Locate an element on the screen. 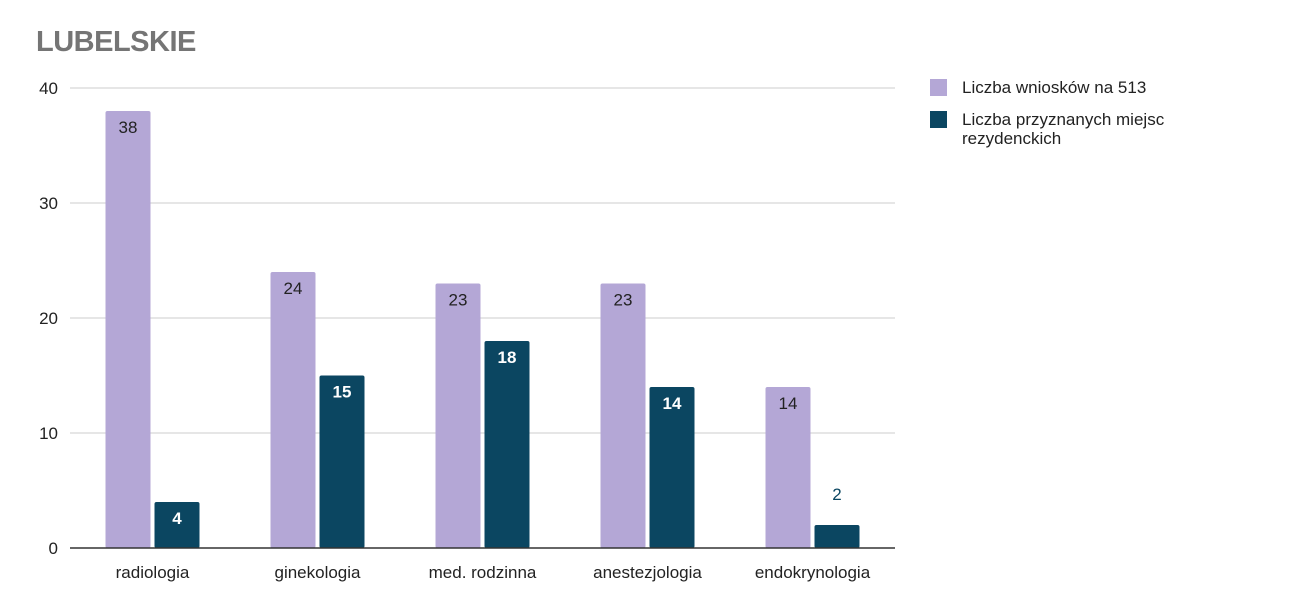 The height and width of the screenshot is (604, 1290). legend-label-granted: Liczba przyznanych miejsc rezydenckich is located at coordinates (1063, 129).